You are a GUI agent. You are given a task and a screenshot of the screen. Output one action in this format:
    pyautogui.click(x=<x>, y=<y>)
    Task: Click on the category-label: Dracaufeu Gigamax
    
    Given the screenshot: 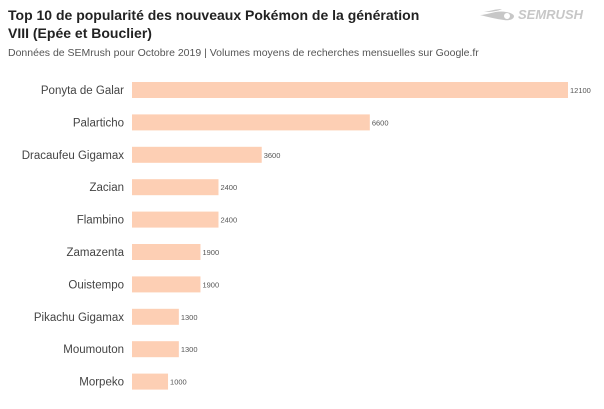 What is the action you would take?
    pyautogui.click(x=73, y=156)
    